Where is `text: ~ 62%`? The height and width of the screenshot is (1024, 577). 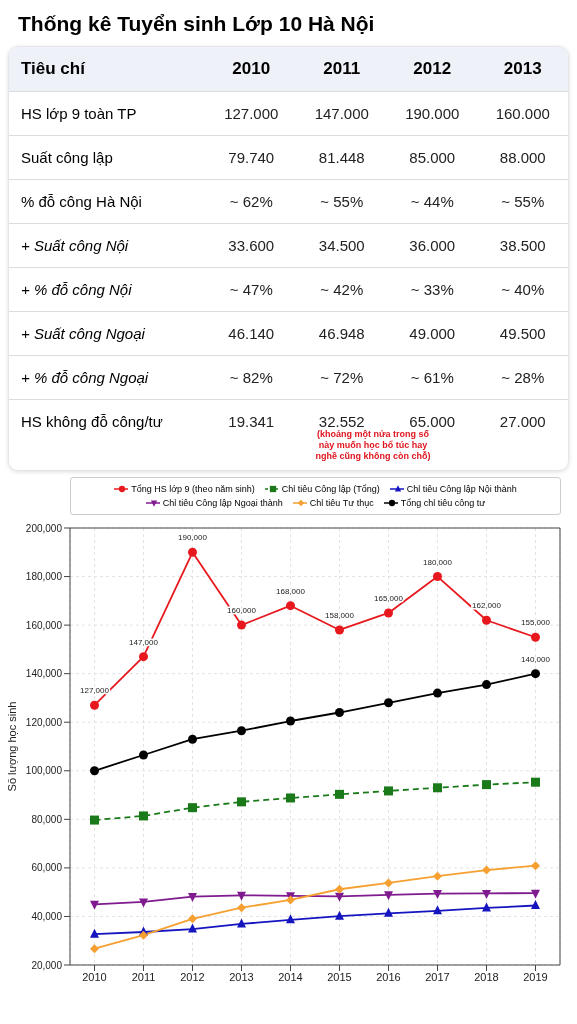 text: ~ 62% is located at coordinates (251, 201).